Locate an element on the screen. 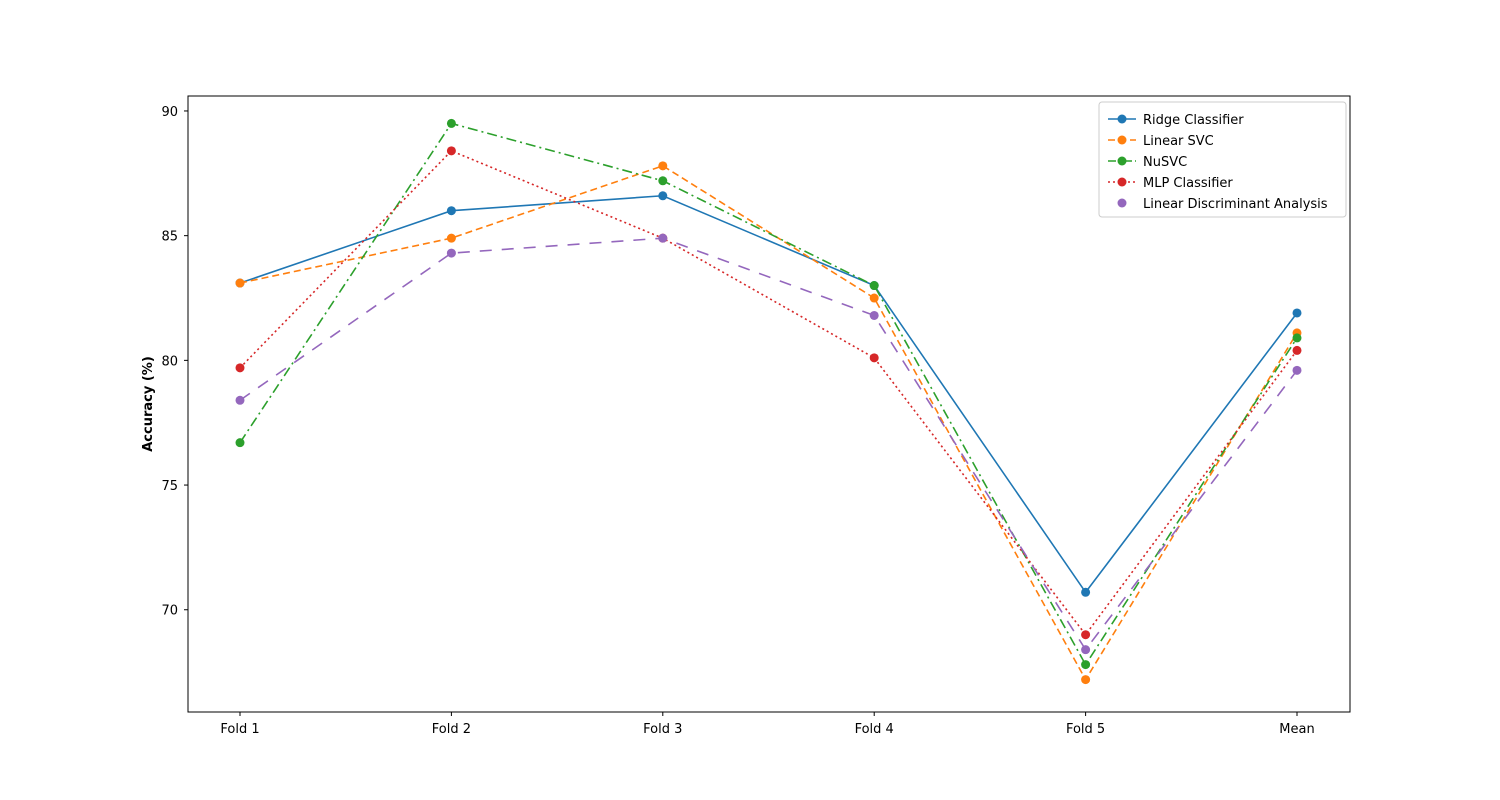 Image resolution: width=1500 pixels, height=800 pixels. x-tick-label-fold-4: Fold 4 is located at coordinates (874, 729).